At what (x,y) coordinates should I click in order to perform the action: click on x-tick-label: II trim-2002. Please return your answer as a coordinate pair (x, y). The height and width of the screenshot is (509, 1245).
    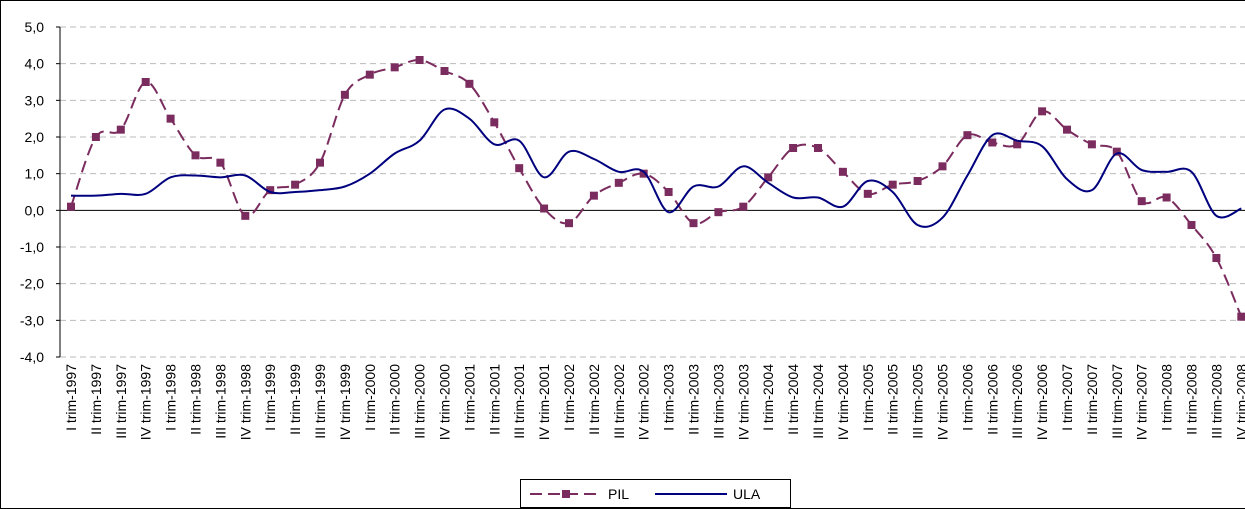
    Looking at the image, I should click on (594, 399).